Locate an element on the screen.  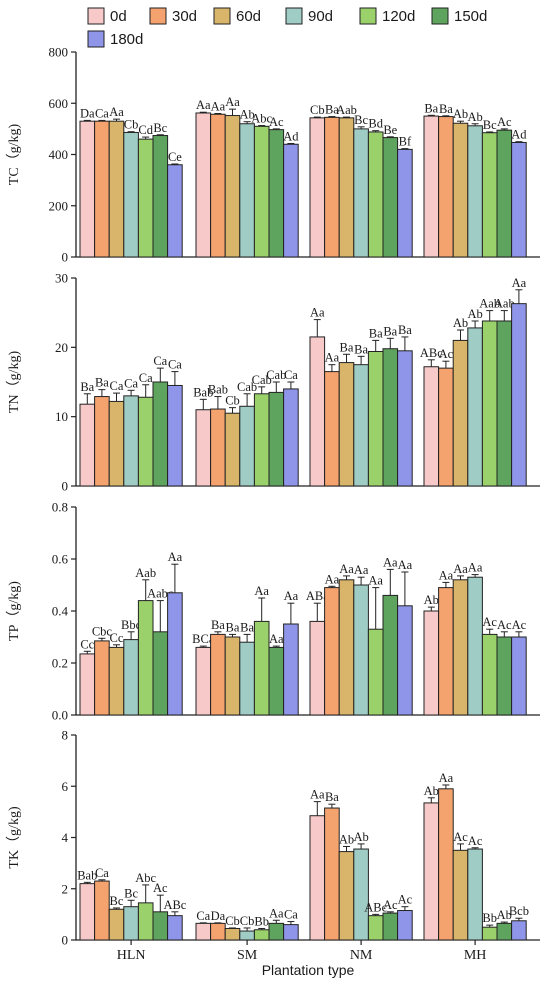
data-label: Cab is located at coordinates (276, 375).